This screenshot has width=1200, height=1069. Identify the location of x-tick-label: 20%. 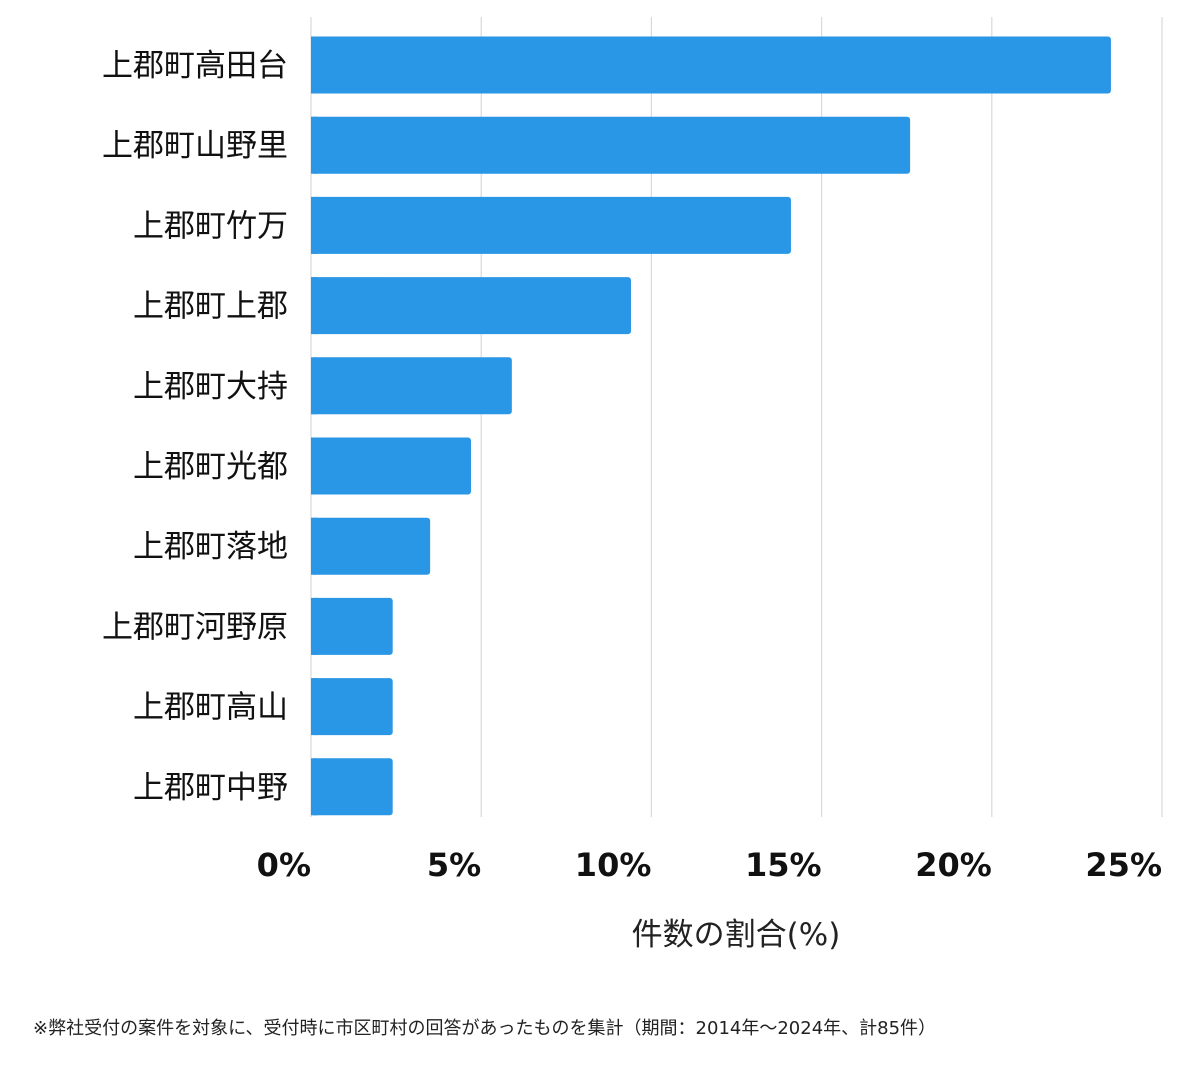
(953, 865).